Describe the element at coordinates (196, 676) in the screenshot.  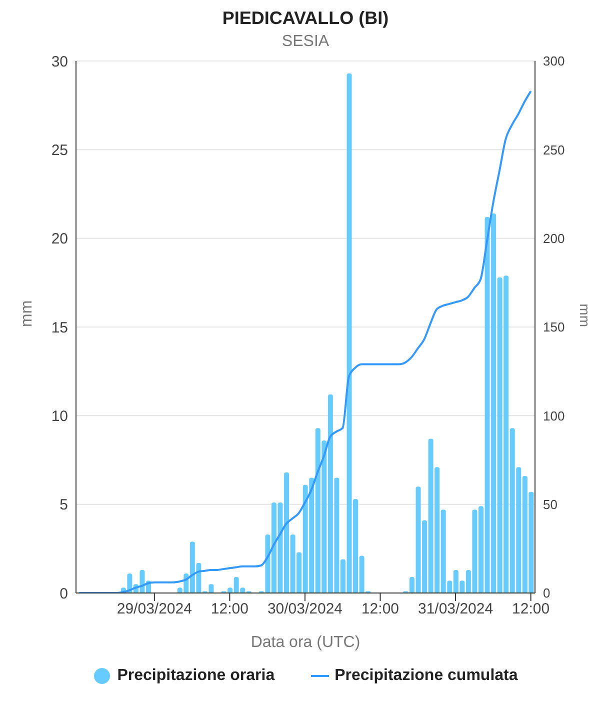
I see `legend-label: Precipitazione oraria` at that location.